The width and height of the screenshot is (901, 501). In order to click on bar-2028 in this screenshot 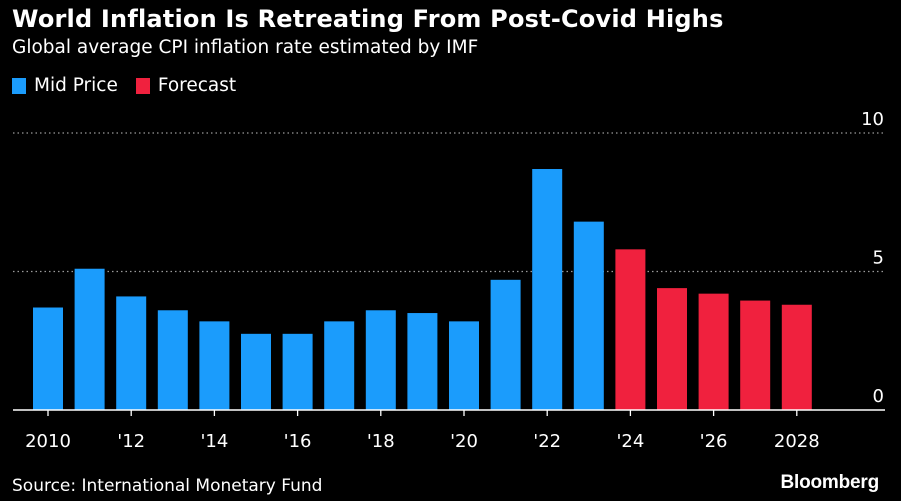, I will do `click(796, 357)`.